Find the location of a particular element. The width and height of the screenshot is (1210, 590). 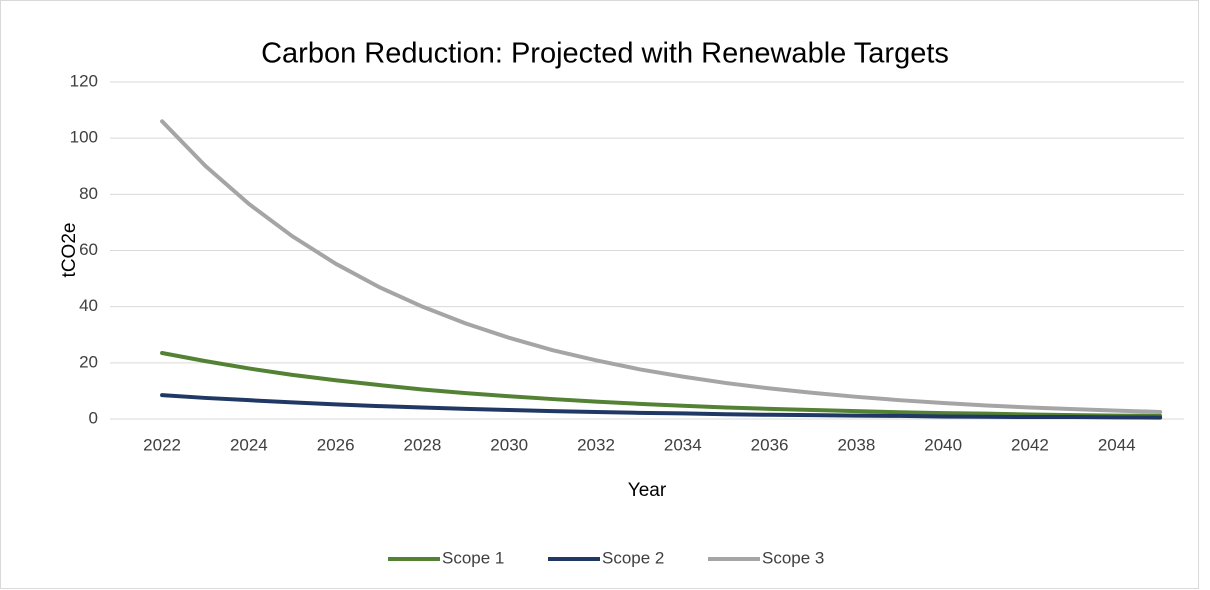

y-tick-label: 60 is located at coordinates (88, 249).